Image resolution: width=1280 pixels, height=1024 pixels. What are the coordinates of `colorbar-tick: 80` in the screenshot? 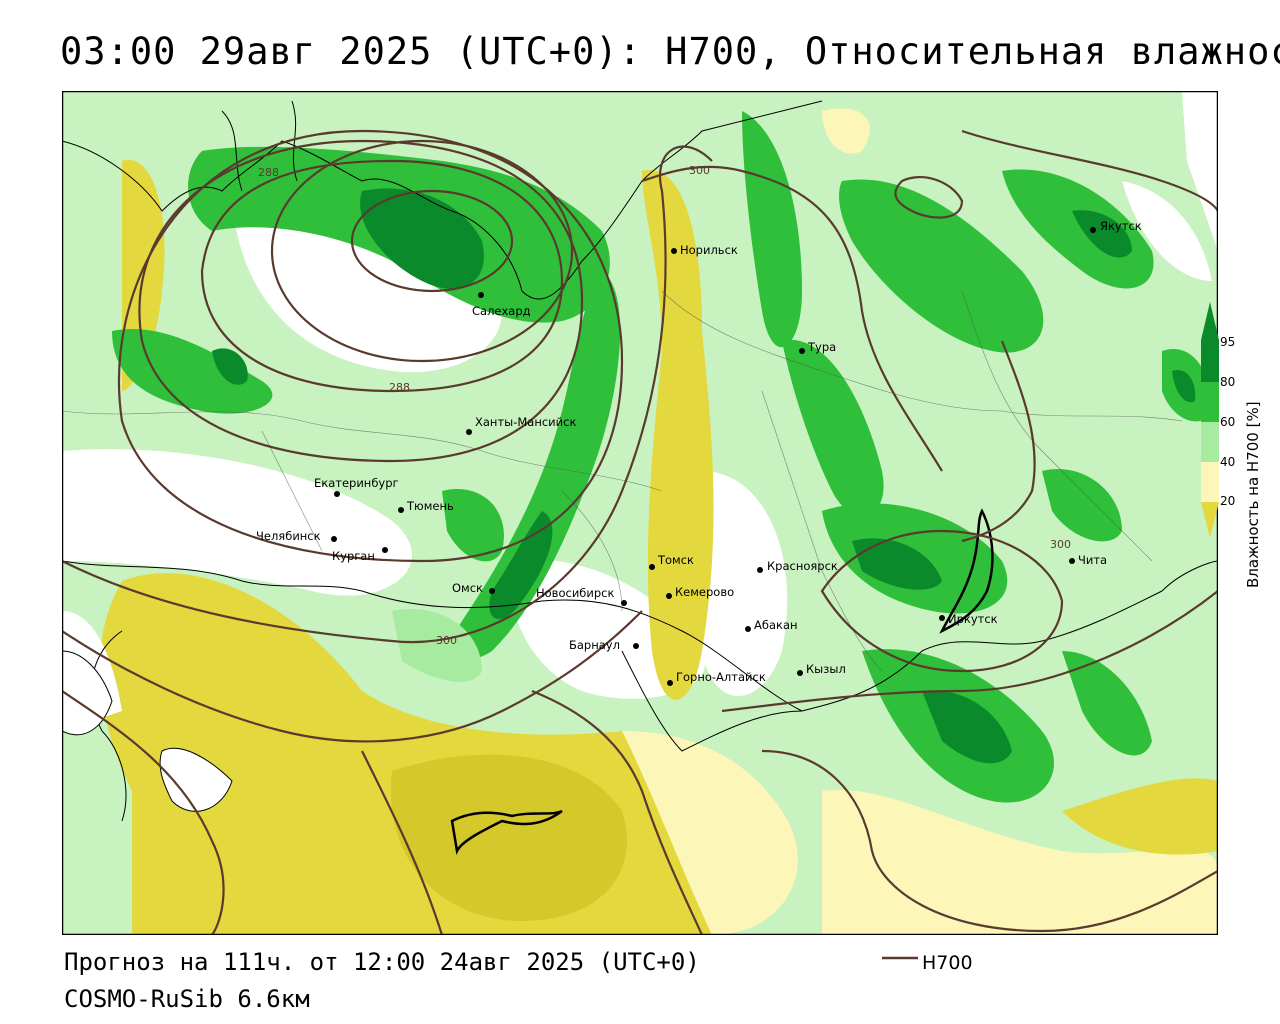 It's located at (1228, 382).